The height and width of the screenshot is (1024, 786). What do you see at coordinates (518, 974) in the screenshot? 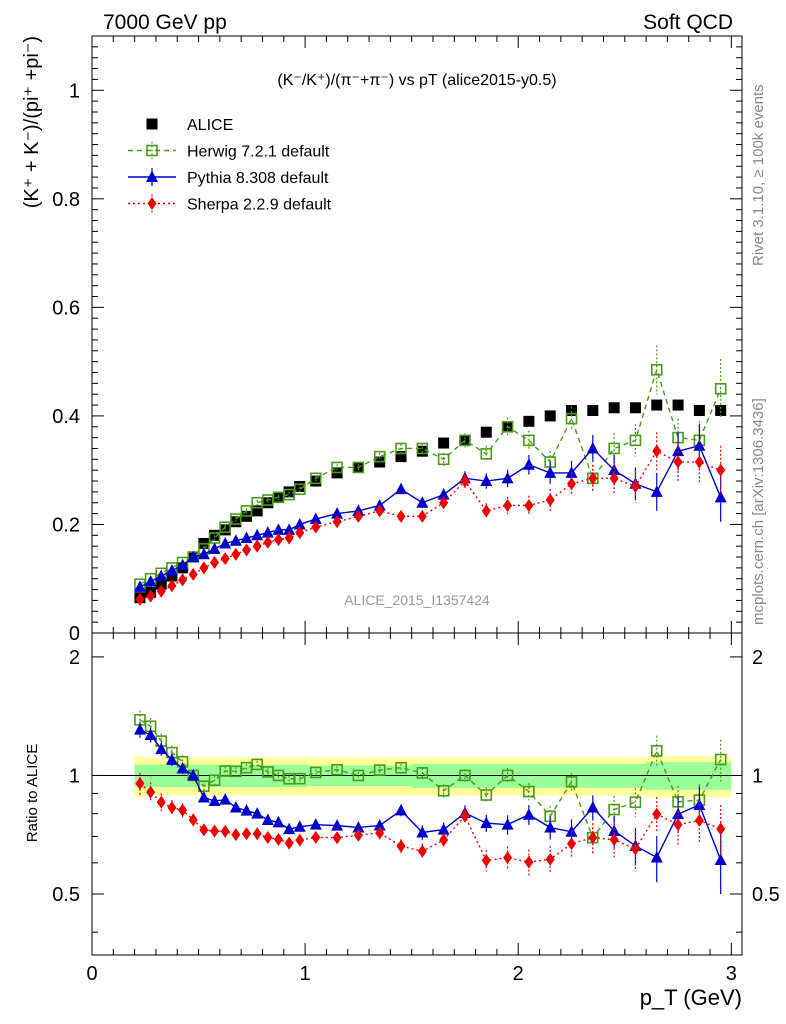
I see `x-tick-label: 2` at bounding box center [518, 974].